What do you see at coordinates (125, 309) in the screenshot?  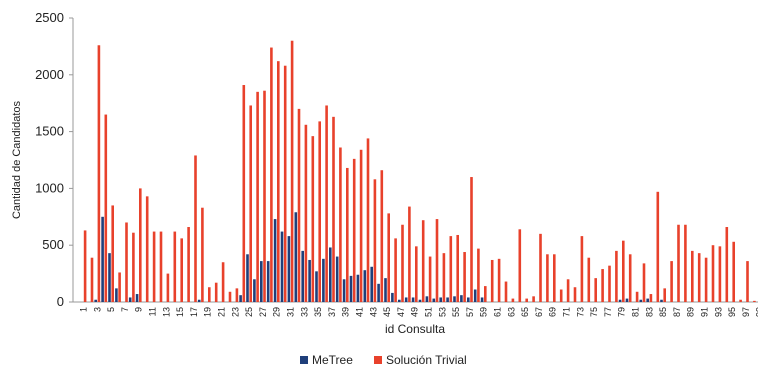 I see `x-tick-label: 7` at bounding box center [125, 309].